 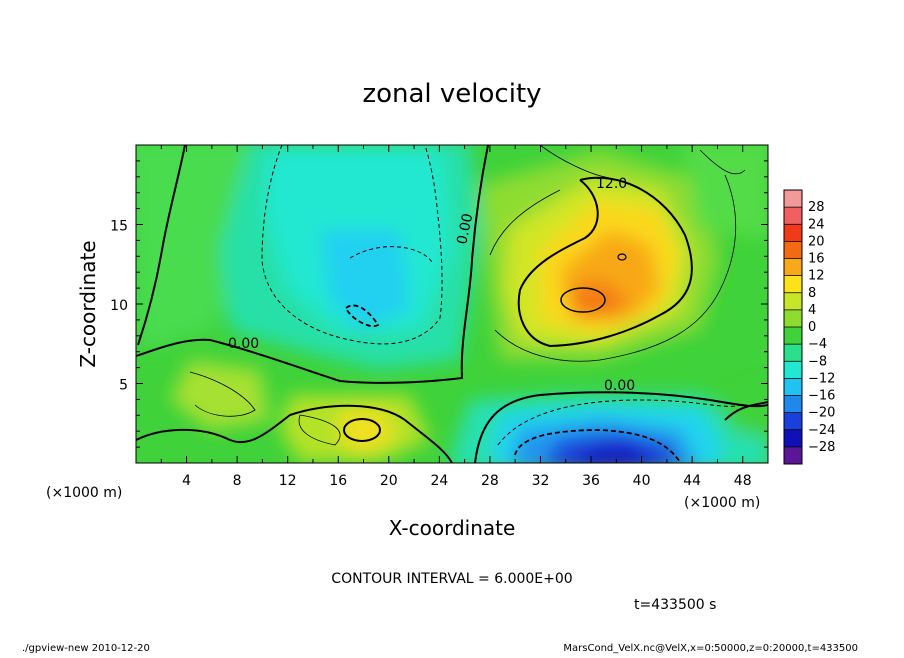 I want to click on x-tick-label: 44, so click(x=692, y=481).